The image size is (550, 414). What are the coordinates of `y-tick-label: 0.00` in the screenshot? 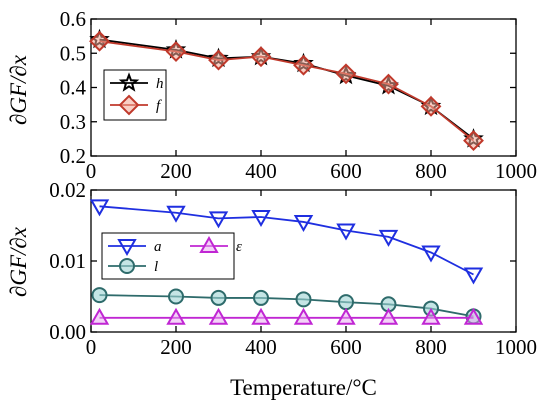 It's located at (67, 332).